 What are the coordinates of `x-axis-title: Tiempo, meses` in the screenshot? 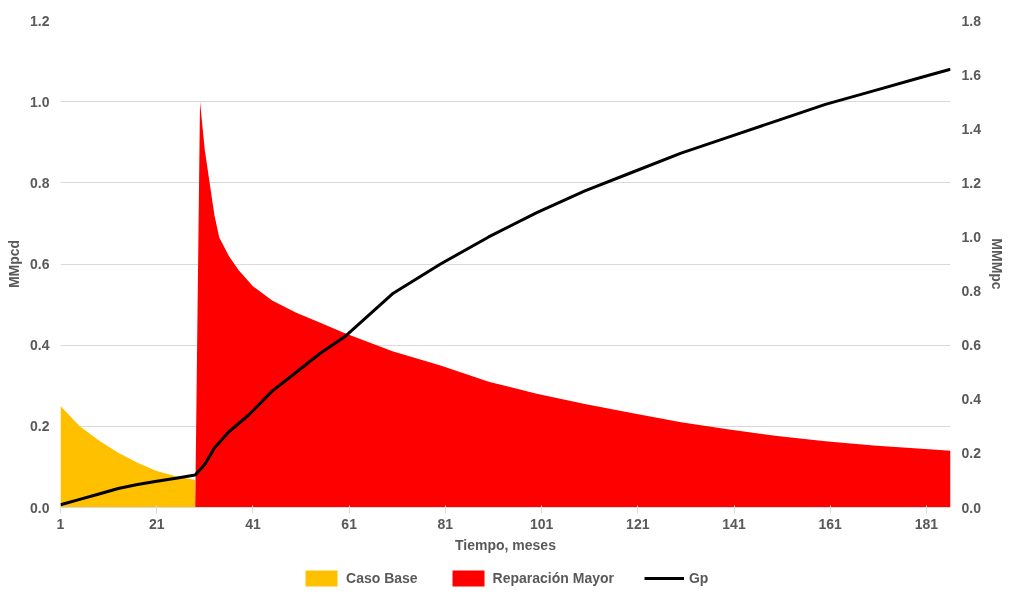 It's located at (506, 544).